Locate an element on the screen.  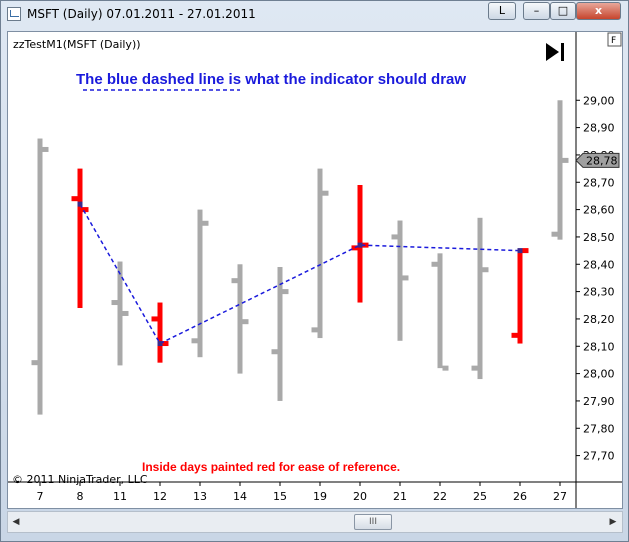
x-tick-label: 26 is located at coordinates (520, 496).